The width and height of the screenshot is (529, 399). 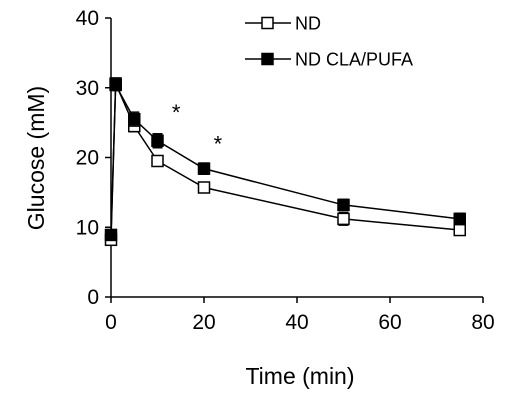 I want to click on x-tick-label: 80, so click(x=482, y=322).